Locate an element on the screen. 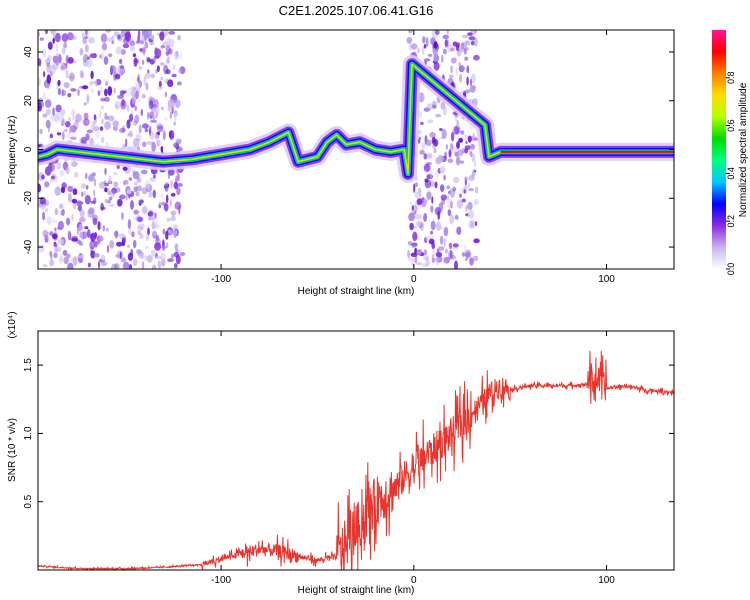 The height and width of the screenshot is (600, 750). y-tick-label: 20 is located at coordinates (28, 101).